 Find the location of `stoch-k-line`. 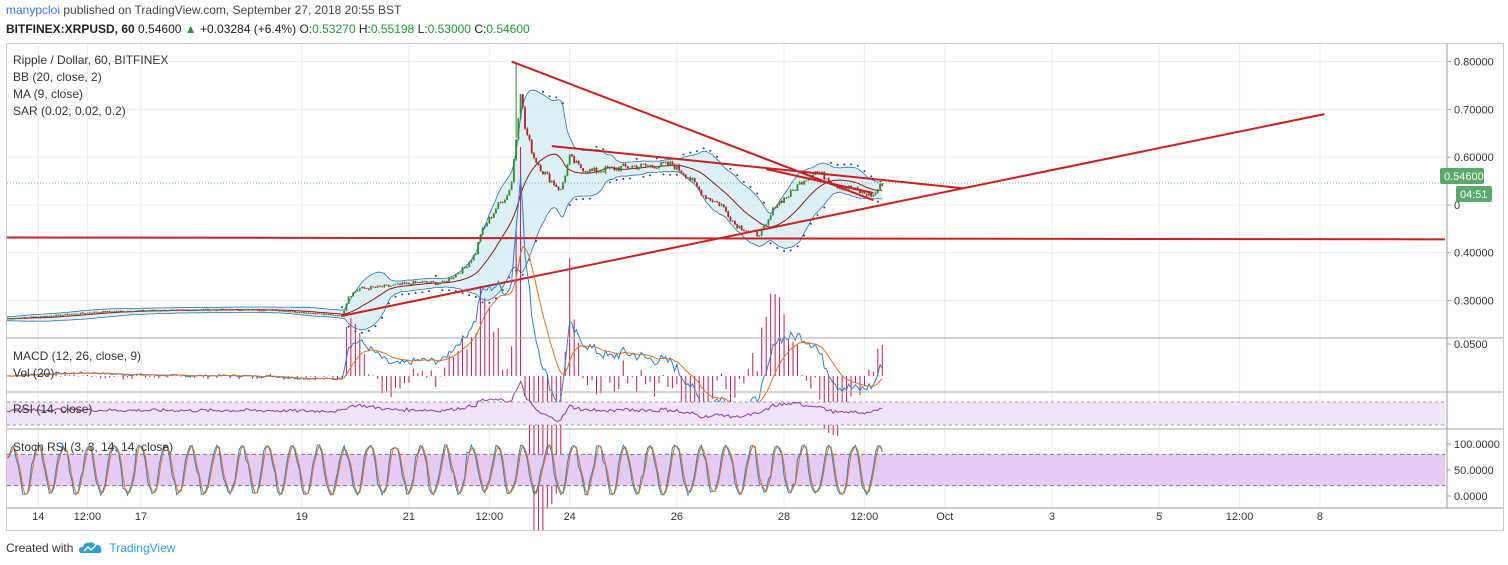

stoch-k-line is located at coordinates (445, 470).